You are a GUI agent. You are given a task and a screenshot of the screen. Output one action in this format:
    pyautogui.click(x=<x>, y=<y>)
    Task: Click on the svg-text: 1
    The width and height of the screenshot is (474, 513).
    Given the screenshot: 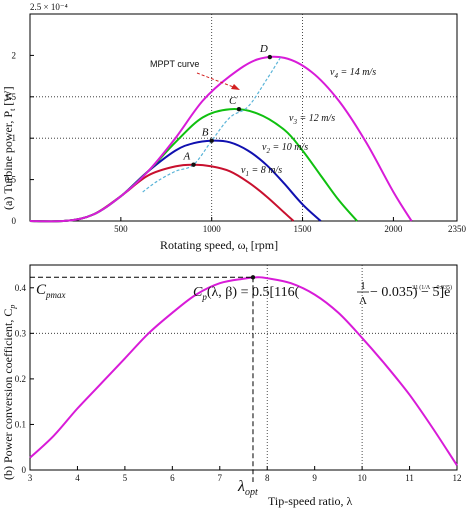 What is the action you would take?
    pyautogui.click(x=363, y=286)
    